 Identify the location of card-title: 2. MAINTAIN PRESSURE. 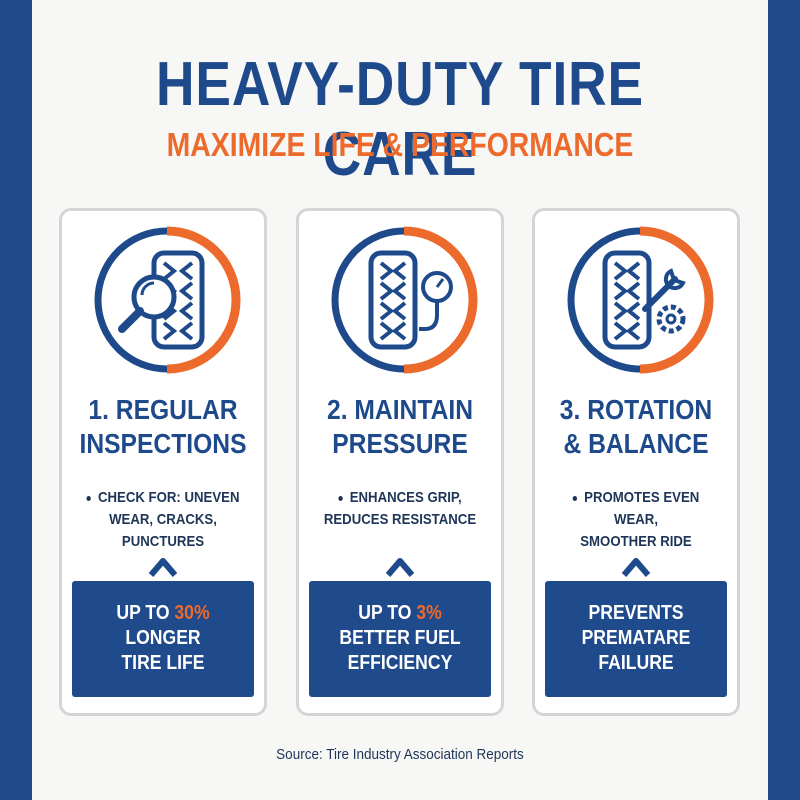
(399, 426).